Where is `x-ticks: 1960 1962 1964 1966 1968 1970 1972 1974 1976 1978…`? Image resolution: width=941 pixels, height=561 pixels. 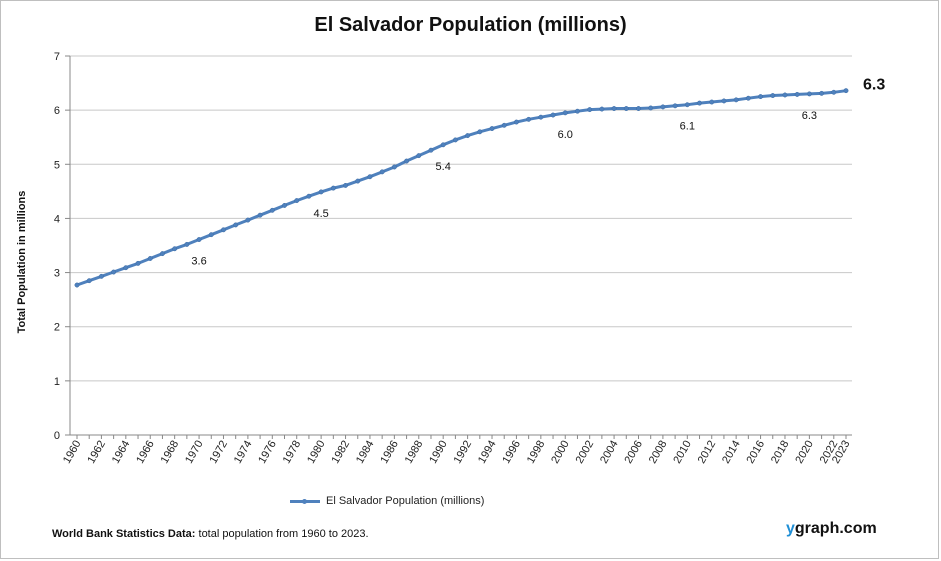
x-ticks: 1960 1962 1964 1966 1968 1970 1972 1974 1976 1978… is located at coordinates (457, 450).